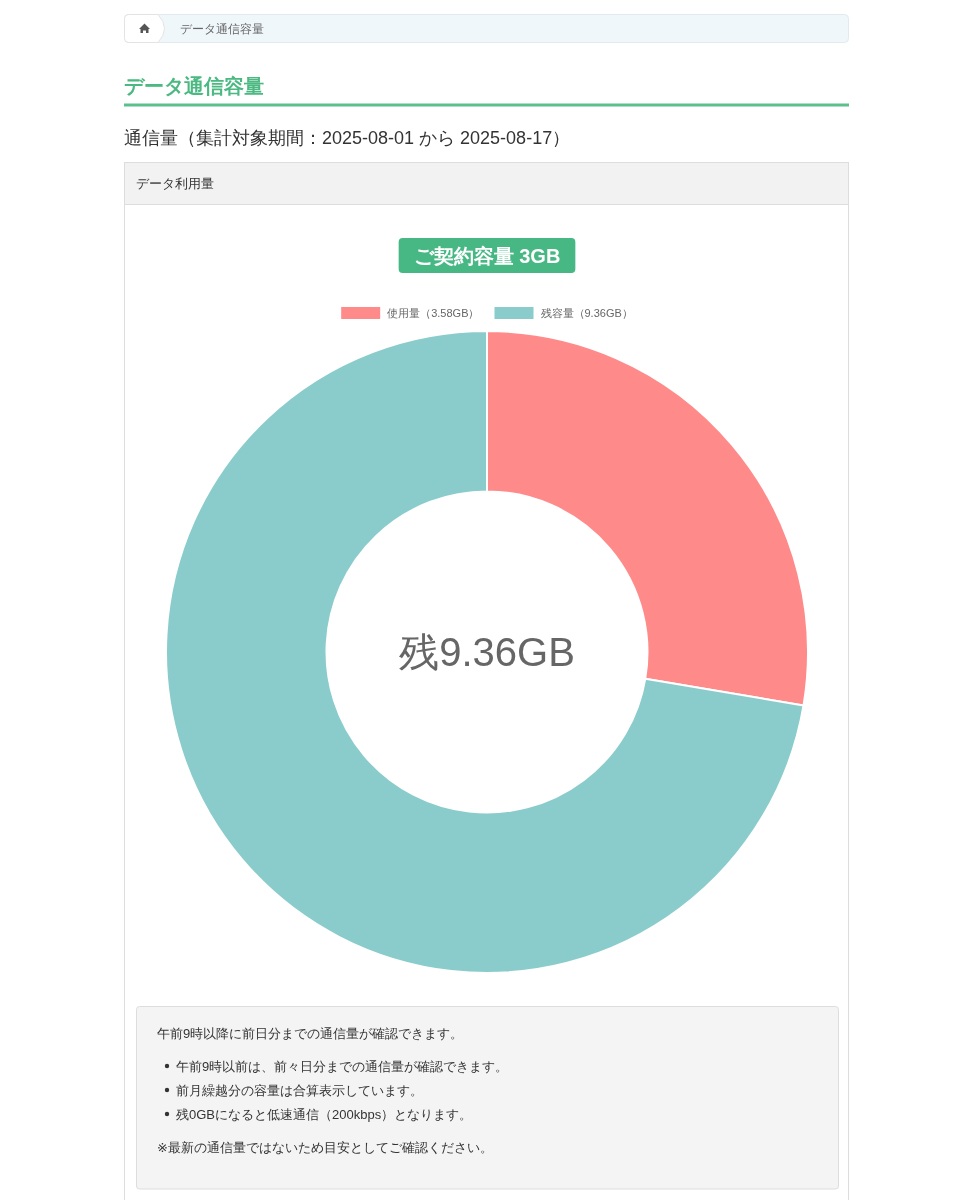  Describe the element at coordinates (325, 1147) in the screenshot. I see `text: ※最新の通信量ではないため目安としてご確認ください。` at that location.